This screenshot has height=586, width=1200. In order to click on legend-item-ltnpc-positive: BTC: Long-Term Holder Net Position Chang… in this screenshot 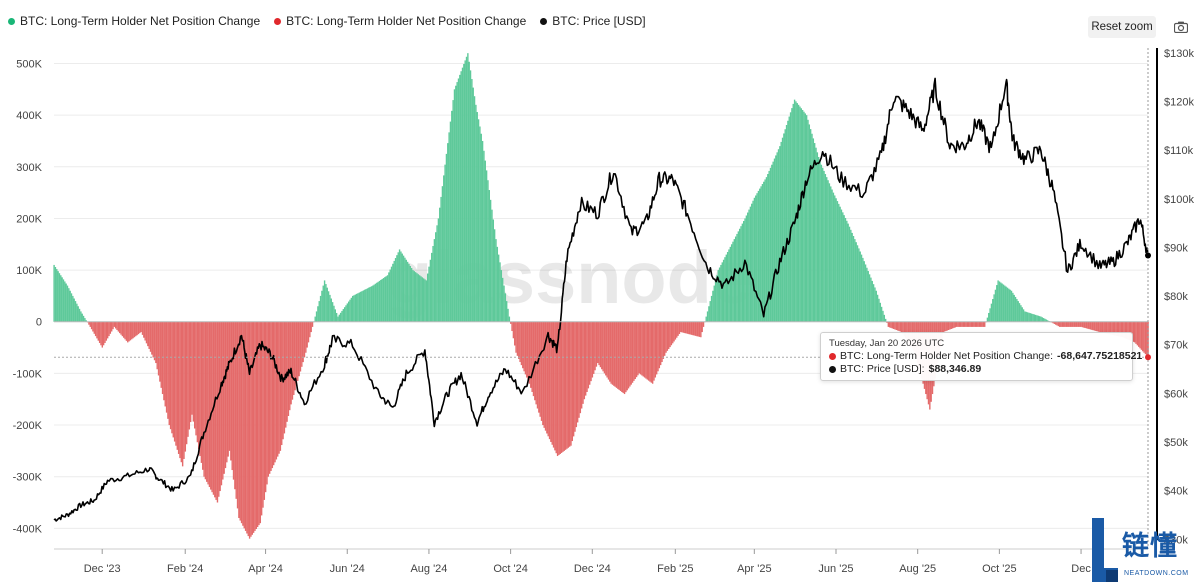, I will do `click(134, 21)`.